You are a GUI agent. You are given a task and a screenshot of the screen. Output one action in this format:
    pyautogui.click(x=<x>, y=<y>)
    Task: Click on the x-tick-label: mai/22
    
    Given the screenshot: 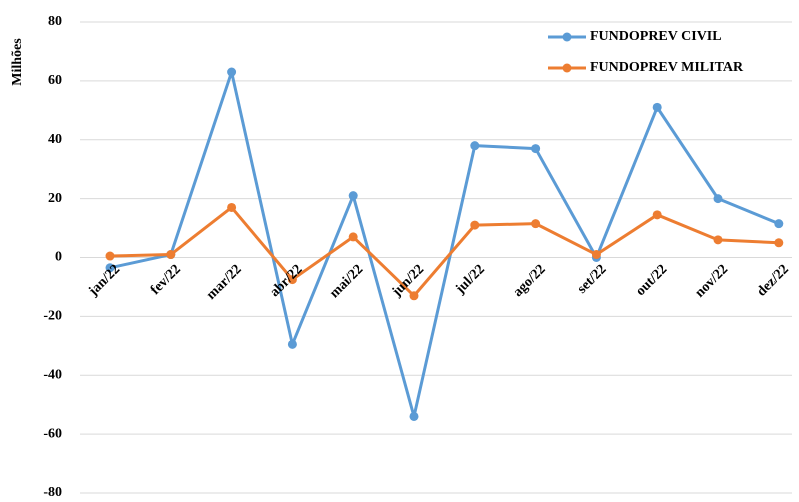 What is the action you would take?
    pyautogui.click(x=346, y=281)
    